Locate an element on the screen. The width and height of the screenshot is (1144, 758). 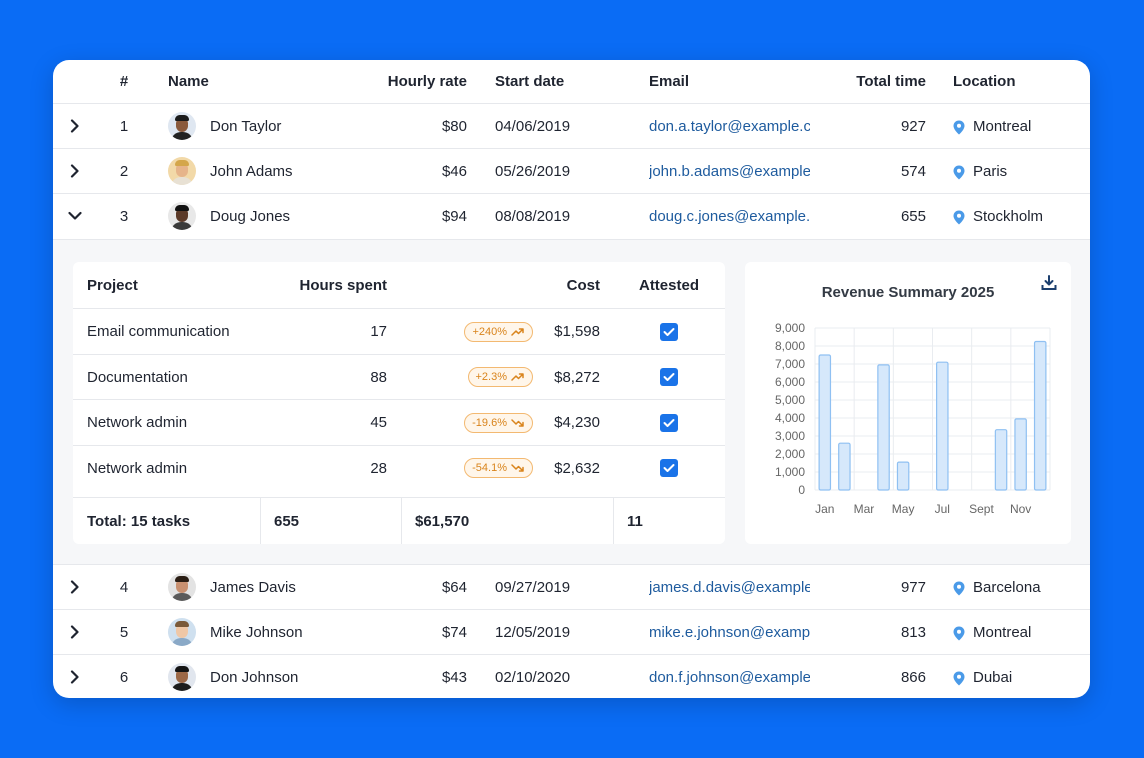
bar-jan is located at coordinates (825, 422).